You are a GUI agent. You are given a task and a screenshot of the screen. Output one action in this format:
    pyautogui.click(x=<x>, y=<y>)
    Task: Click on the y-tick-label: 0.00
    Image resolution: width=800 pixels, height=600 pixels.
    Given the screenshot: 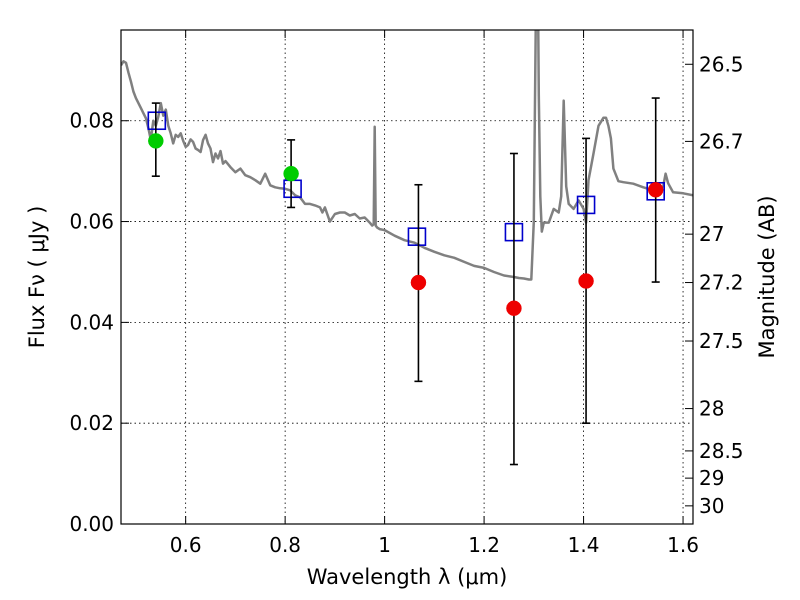 What is the action you would take?
    pyautogui.click(x=91, y=524)
    